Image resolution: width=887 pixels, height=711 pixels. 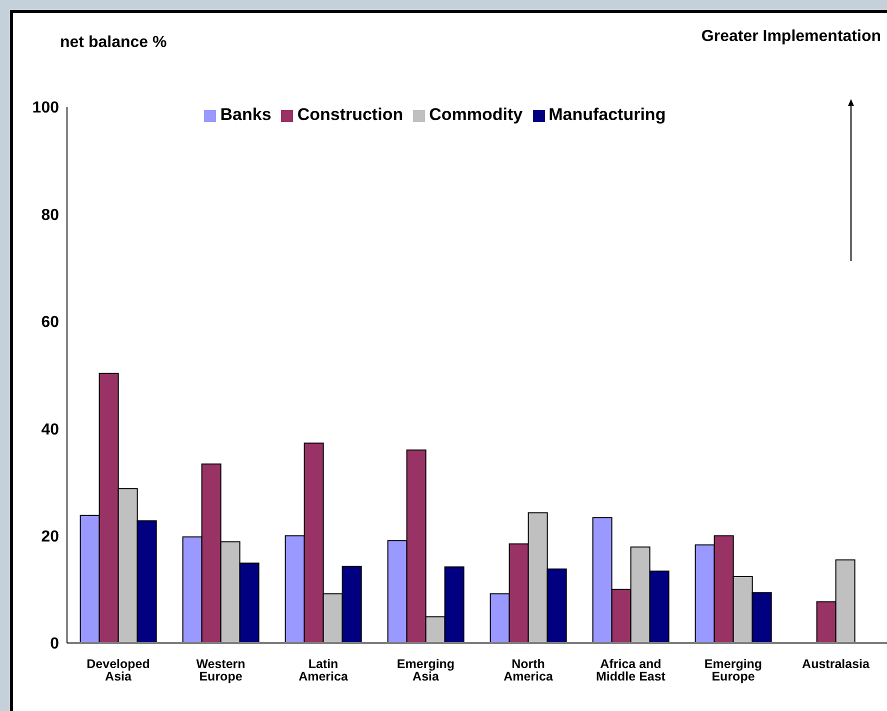 I want to click on legend-label: Construction, so click(x=350, y=114).